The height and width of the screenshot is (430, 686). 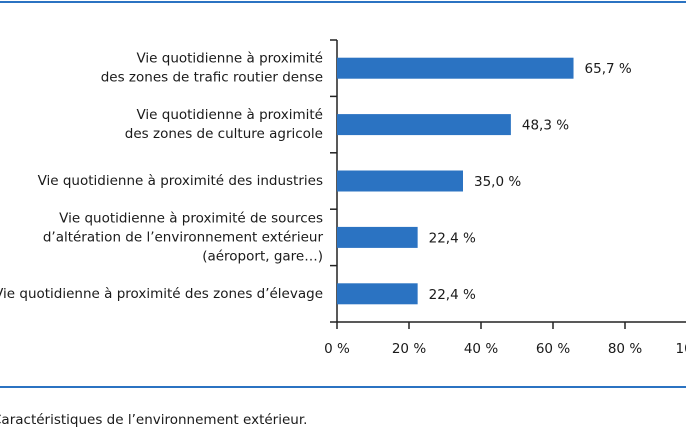 What do you see at coordinates (553, 349) in the screenshot?
I see `x-tick-label: 60 %` at bounding box center [553, 349].